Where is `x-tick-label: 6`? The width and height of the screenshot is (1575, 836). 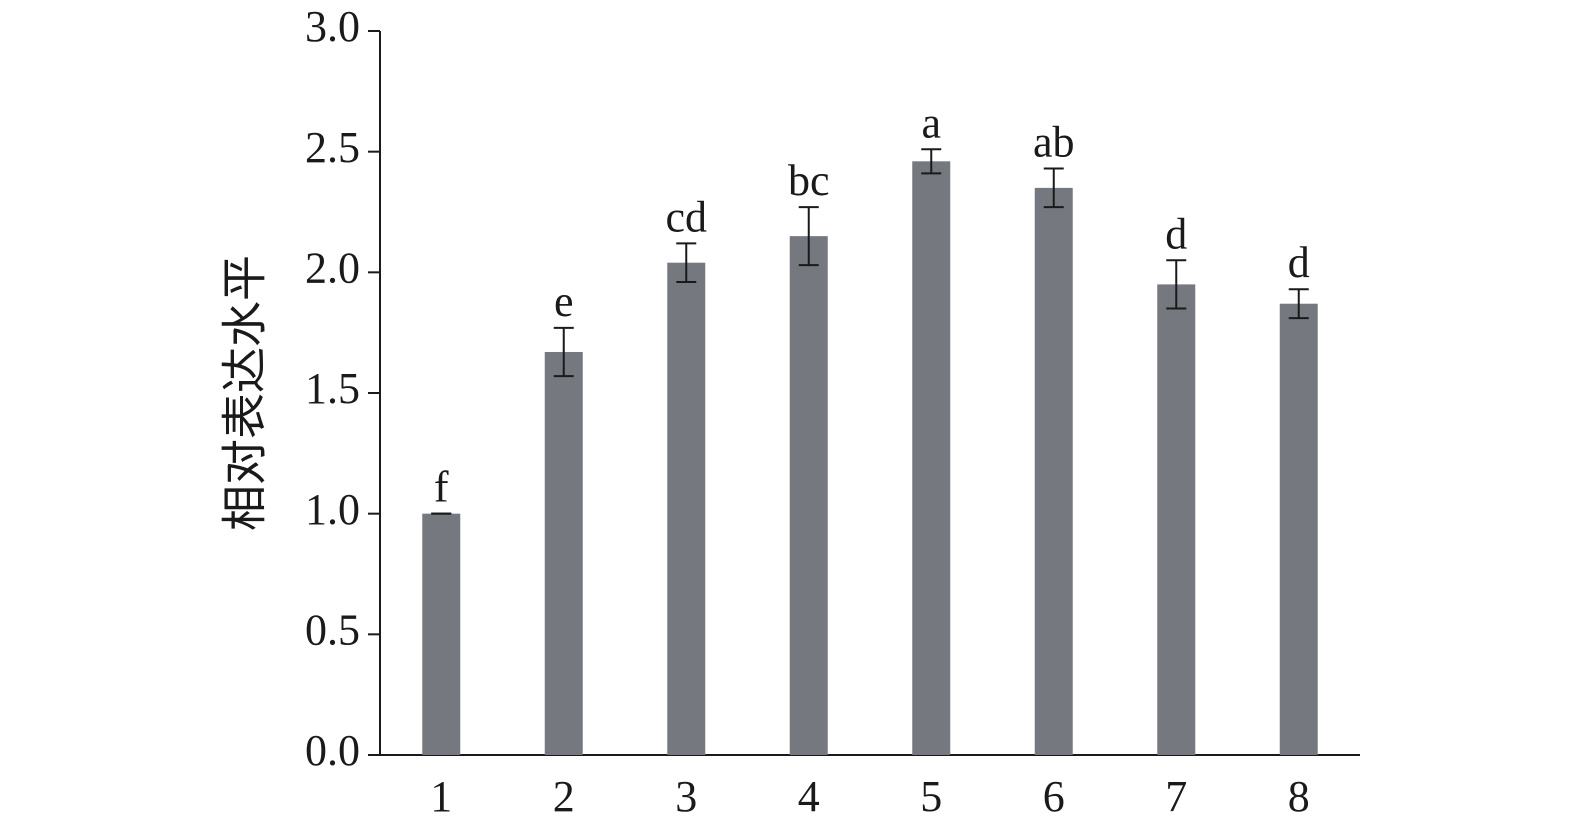
x-tick-label: 6 is located at coordinates (1054, 796).